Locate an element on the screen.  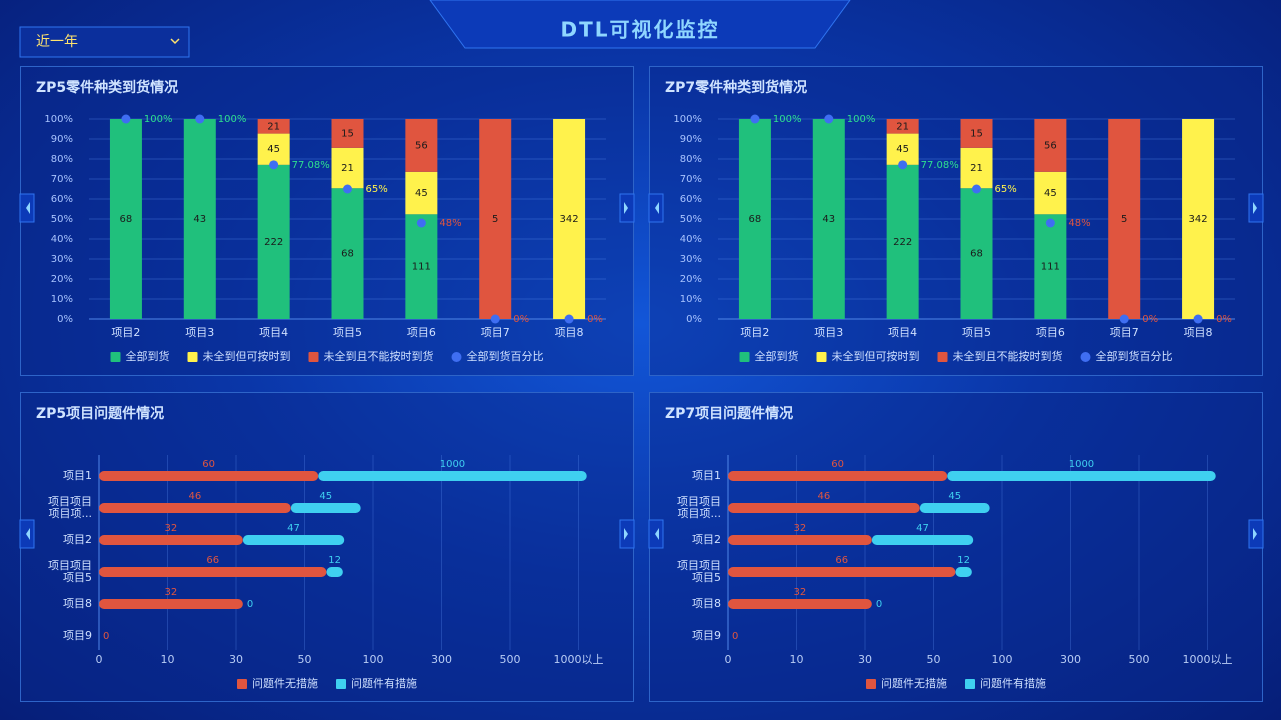
bar-value-label: 342 is located at coordinates (1198, 219).